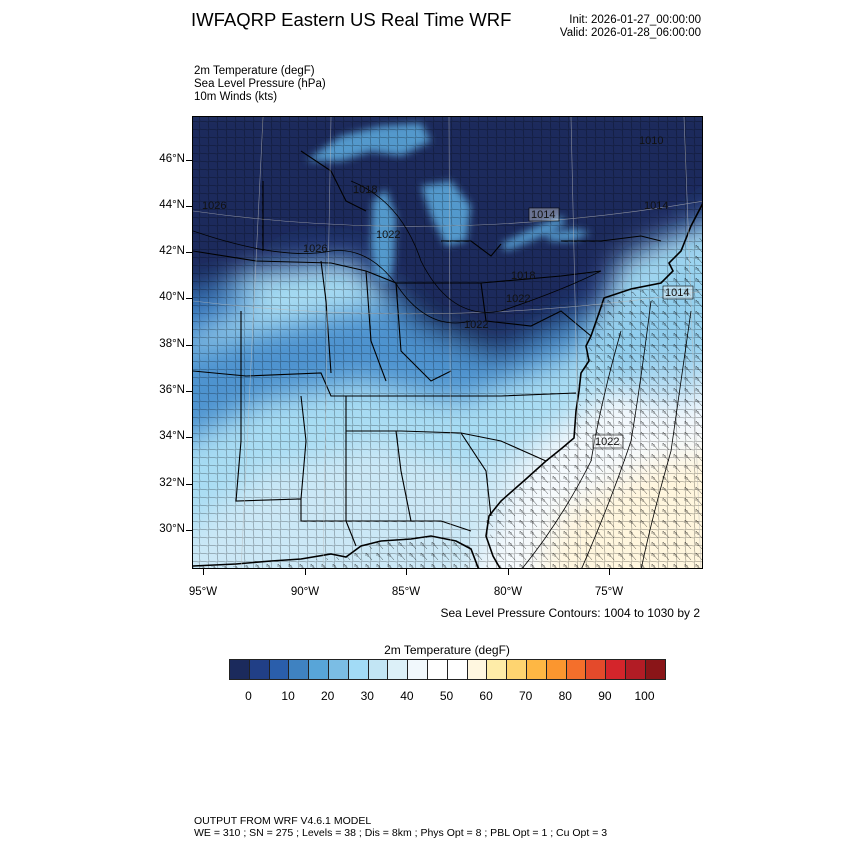 Image resolution: width=850 pixels, height=850 pixels. Describe the element at coordinates (447, 650) in the screenshot. I see `colorbar-title: 2m Temperature (degF)` at that location.